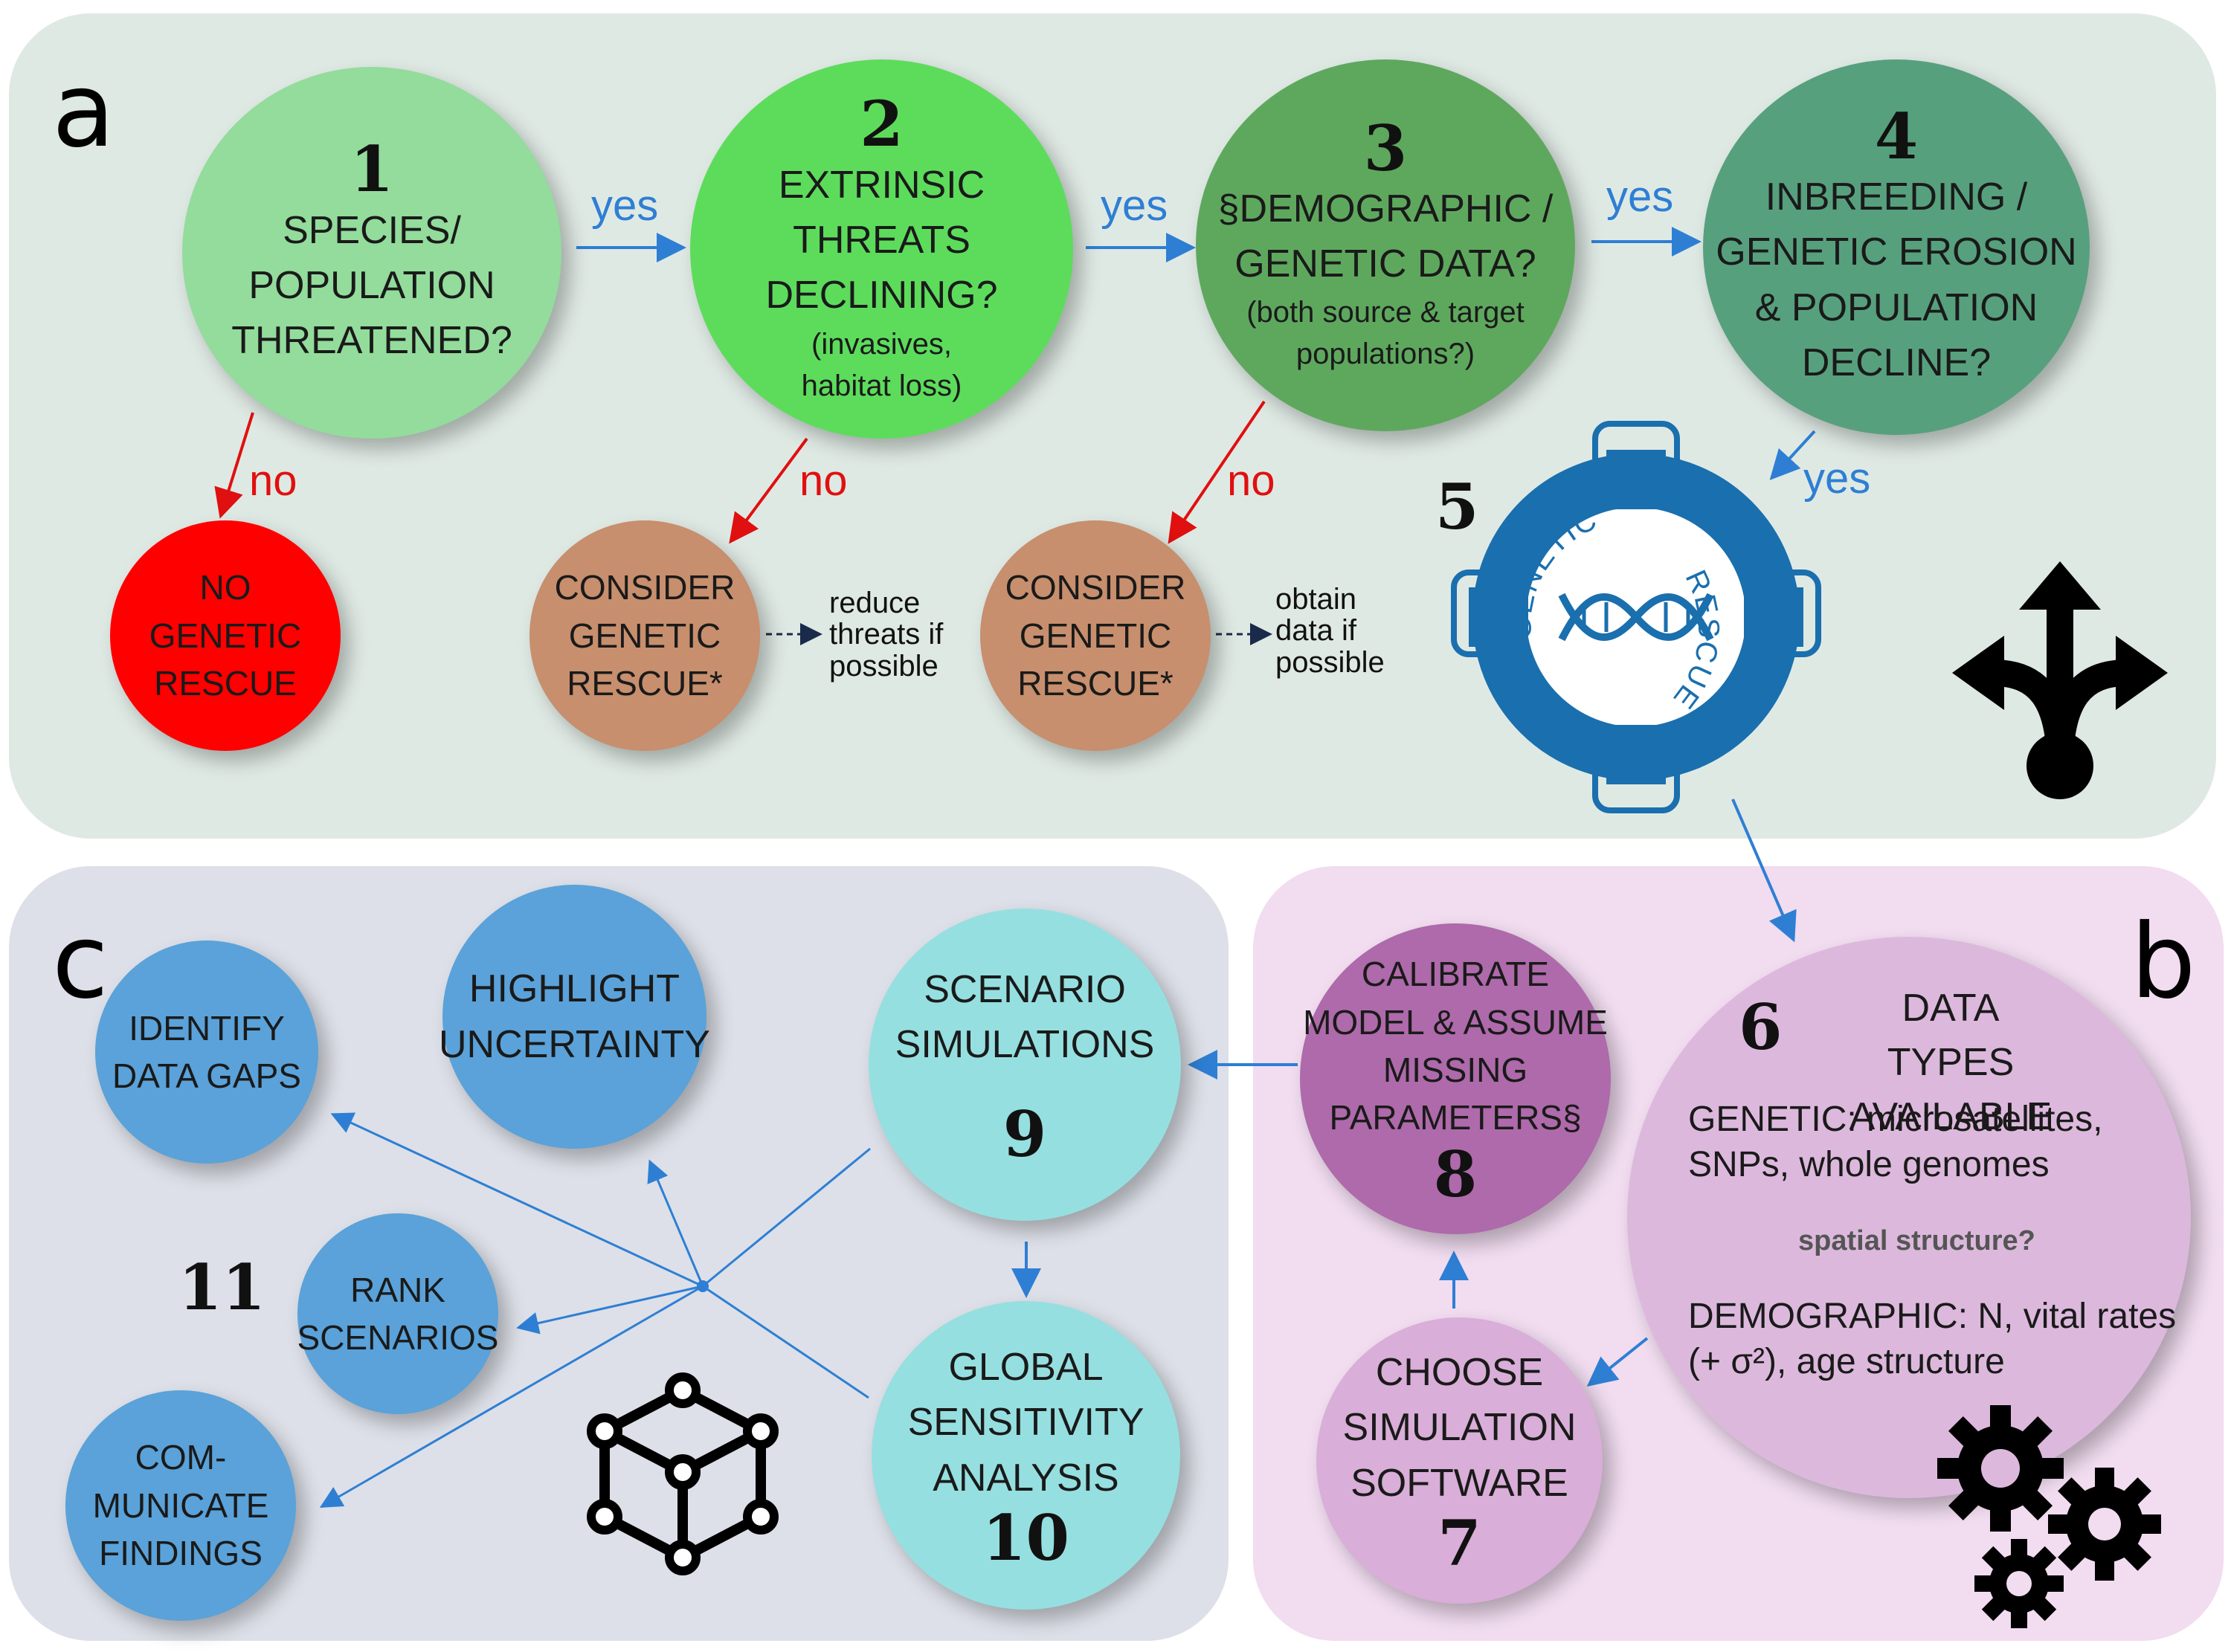  I want to click on step-number: 4, so click(1896, 136).